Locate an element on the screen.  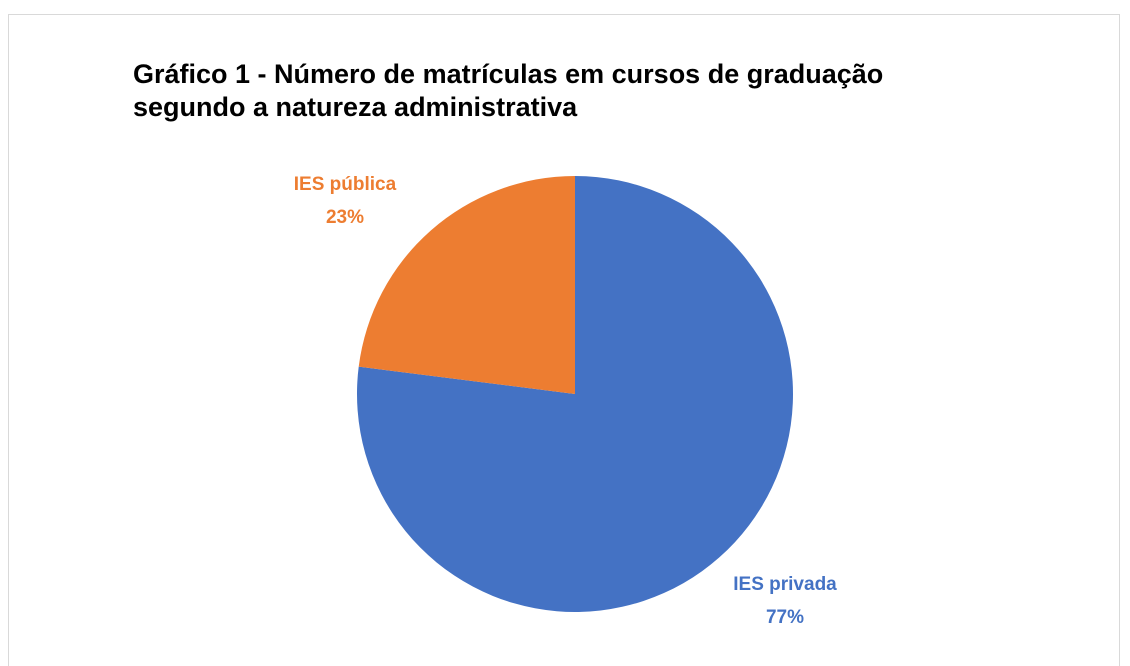
slice-label: IES pública is located at coordinates (345, 184).